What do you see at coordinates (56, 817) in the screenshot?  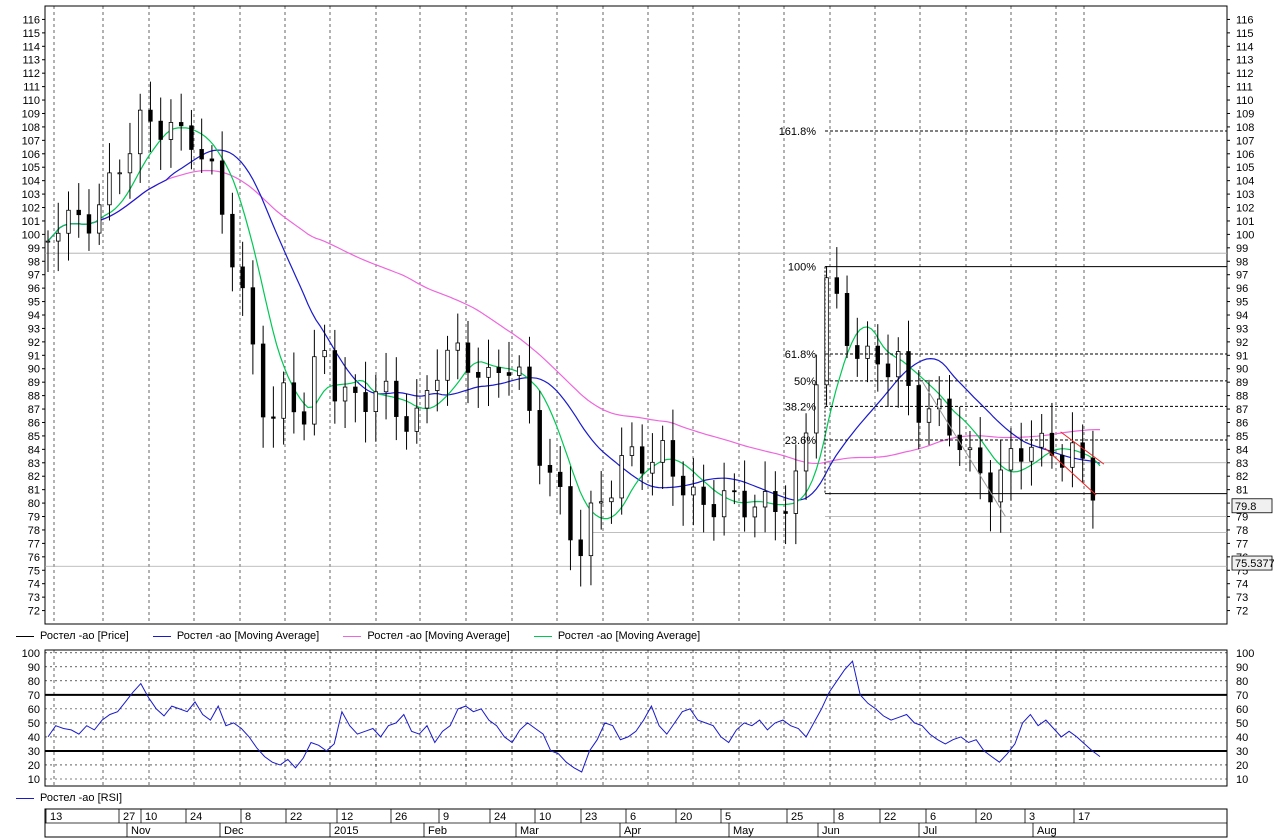 I see `day-tick-label: 13` at bounding box center [56, 817].